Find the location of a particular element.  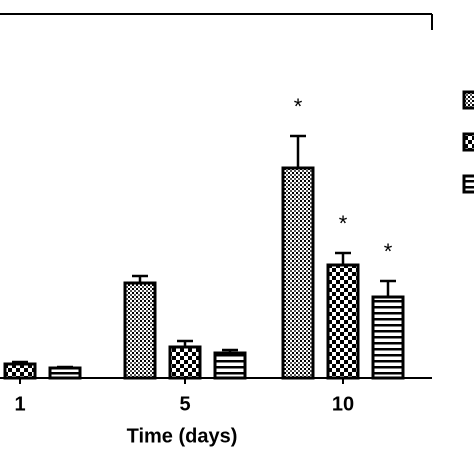

x-tick-label: 5 is located at coordinates (184, 404).